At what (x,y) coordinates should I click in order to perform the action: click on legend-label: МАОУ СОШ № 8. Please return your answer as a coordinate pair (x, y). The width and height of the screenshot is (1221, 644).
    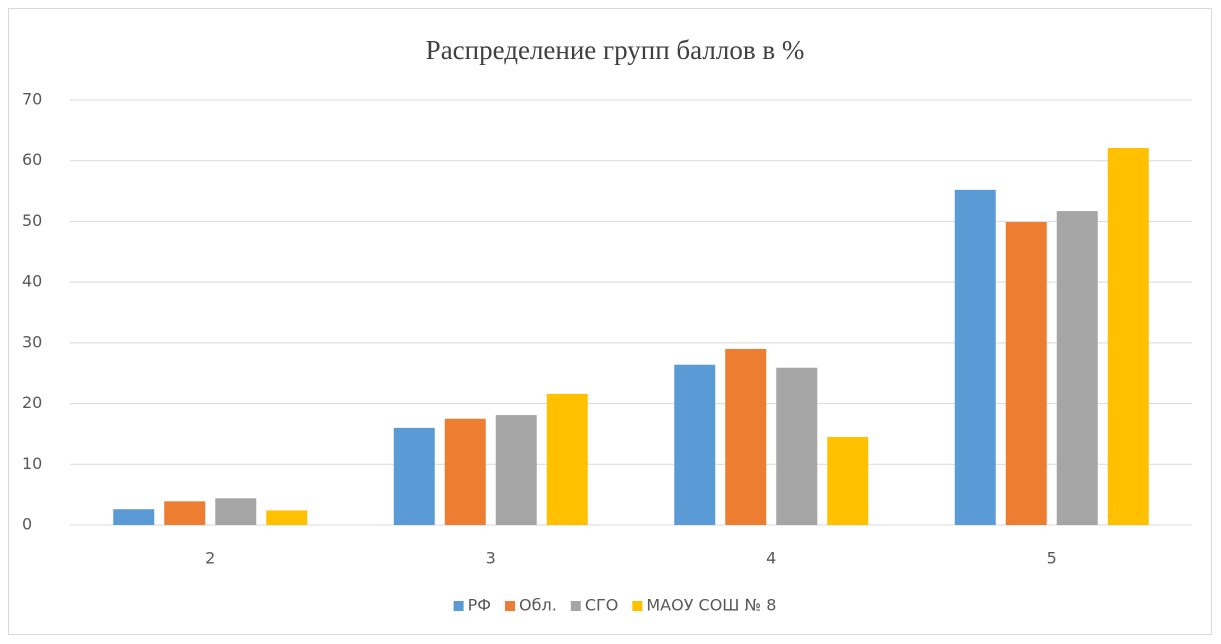
    Looking at the image, I should click on (711, 605).